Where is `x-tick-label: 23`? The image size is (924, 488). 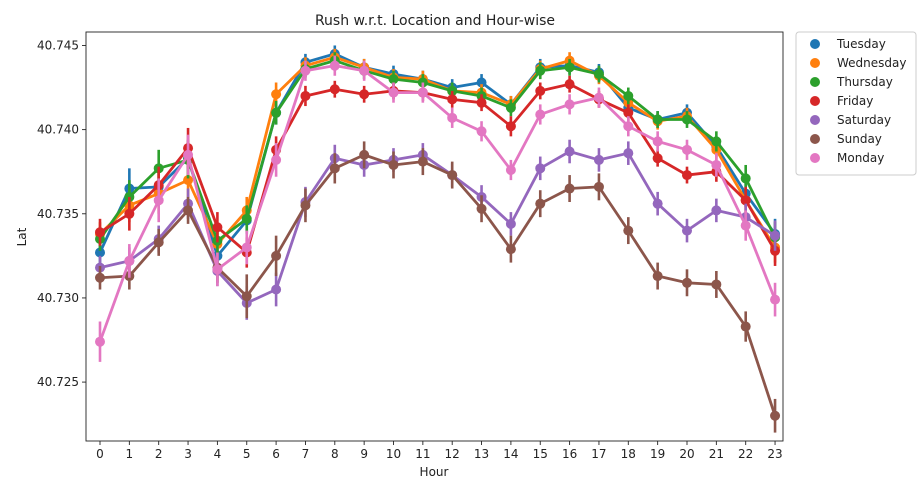 x-tick-label: 23 is located at coordinates (774, 454).